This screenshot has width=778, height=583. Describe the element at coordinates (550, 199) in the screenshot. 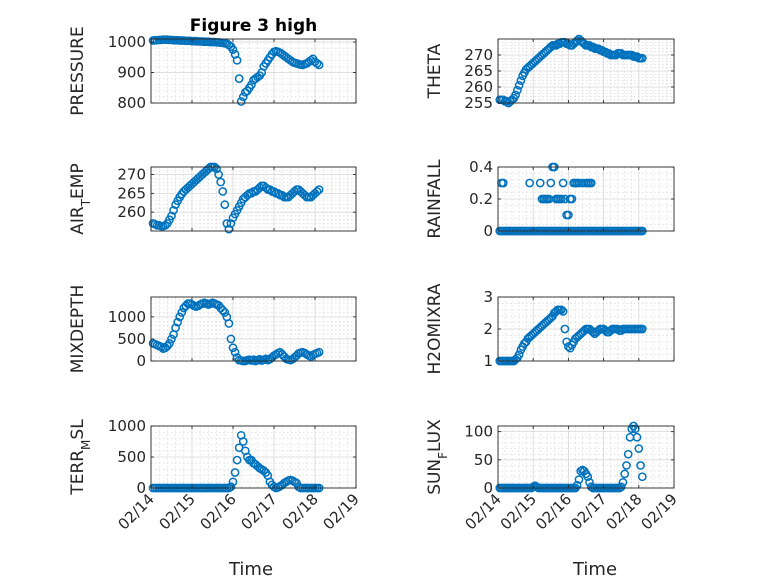

I see `subplot-rainfall: 0 0.2 0.4 RAINFALL` at that location.